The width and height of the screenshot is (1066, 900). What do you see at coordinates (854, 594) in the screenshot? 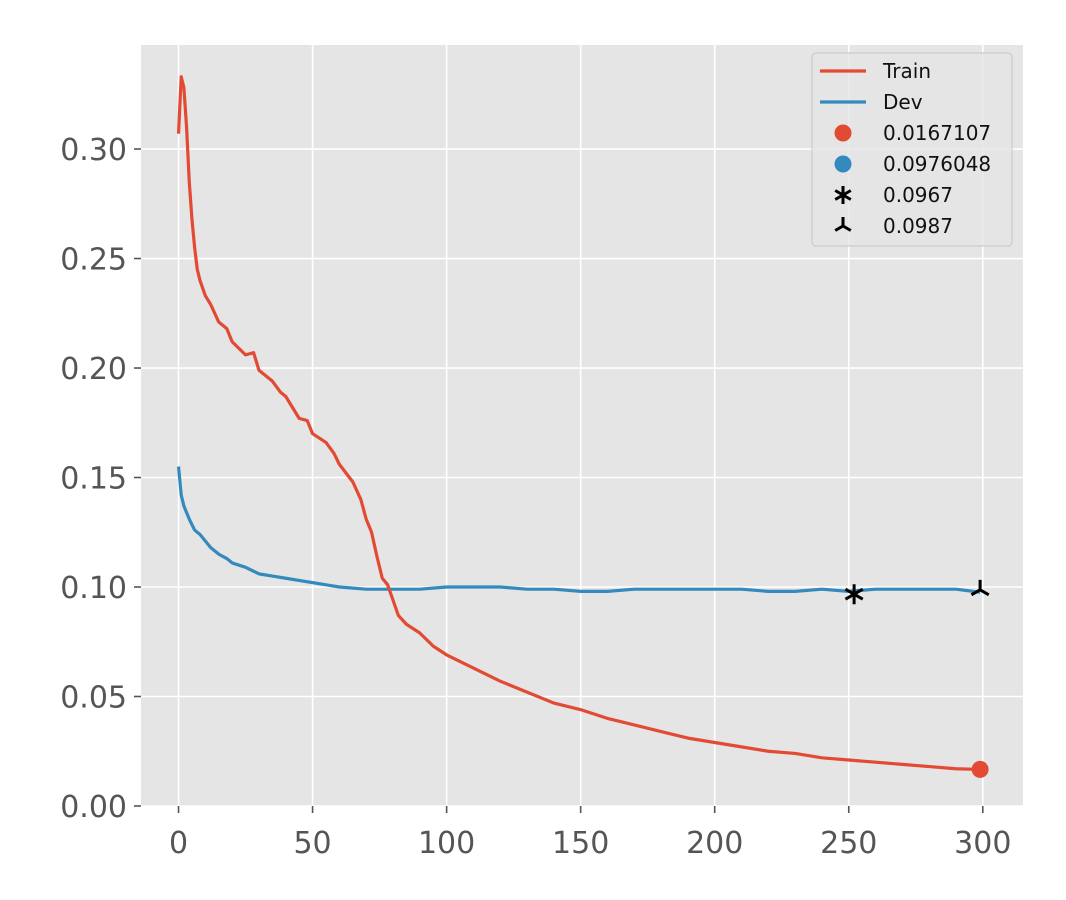
I see `marker-point-star` at bounding box center [854, 594].